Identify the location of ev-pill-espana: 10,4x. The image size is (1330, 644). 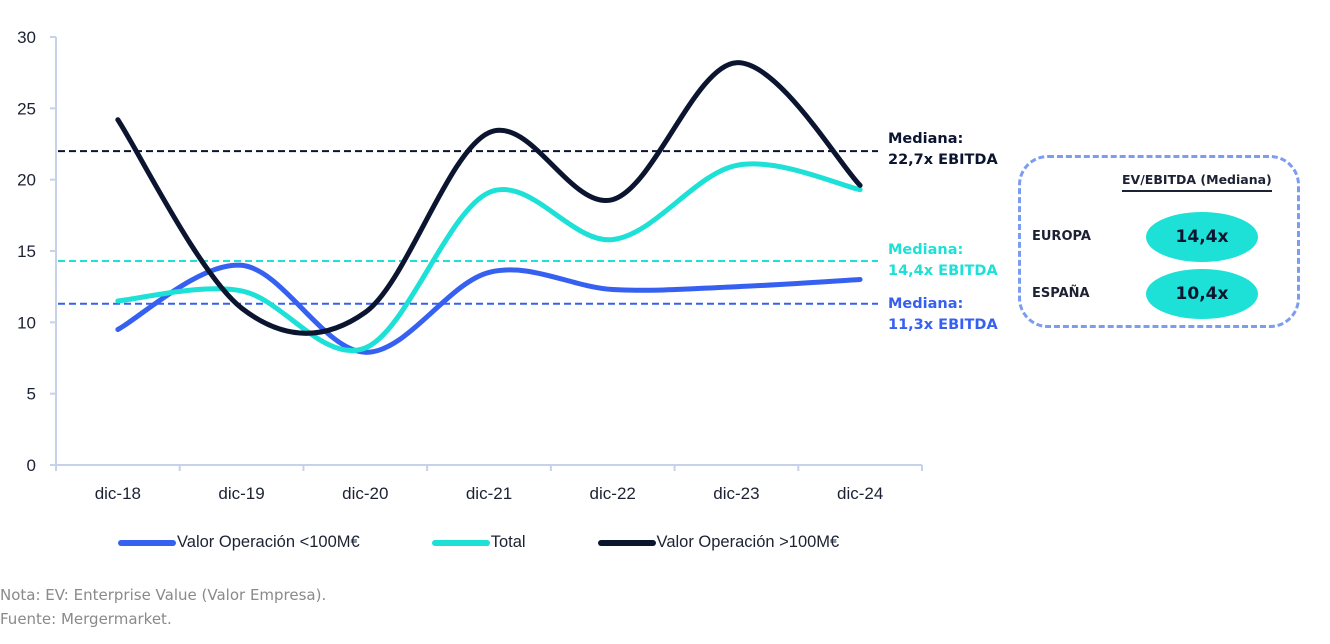
(1202, 294).